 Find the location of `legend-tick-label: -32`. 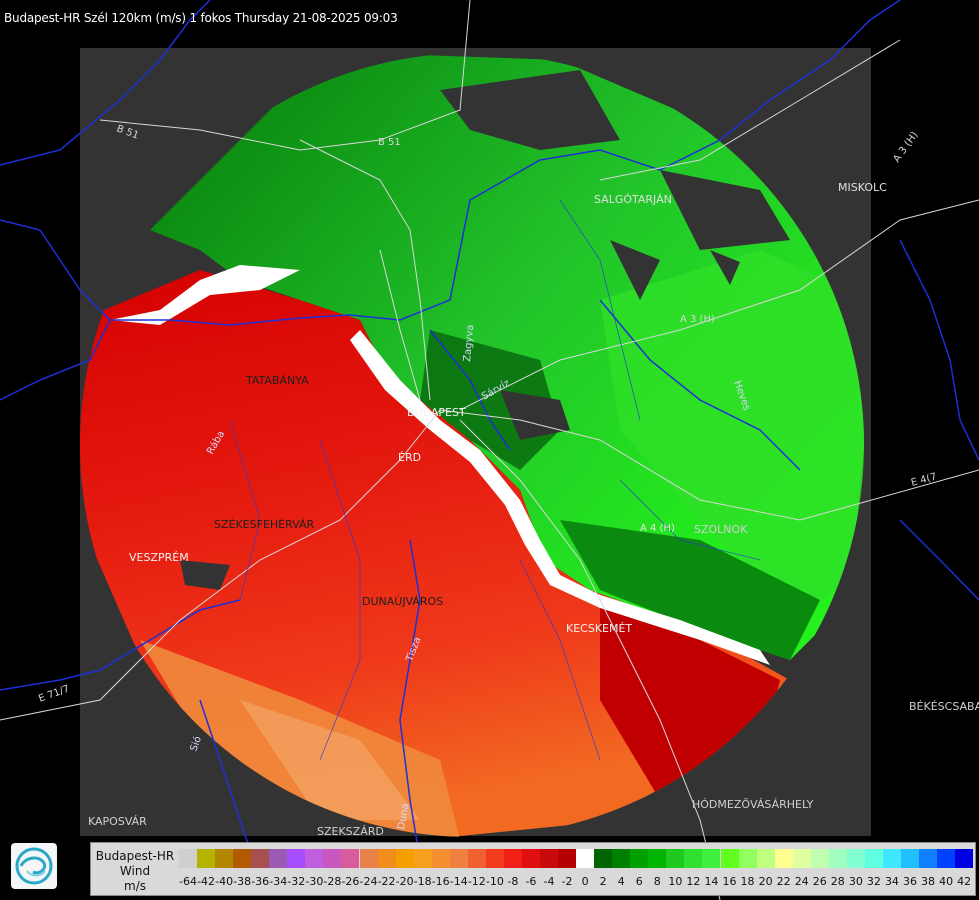

legend-tick-label: -32 is located at coordinates (296, 881).